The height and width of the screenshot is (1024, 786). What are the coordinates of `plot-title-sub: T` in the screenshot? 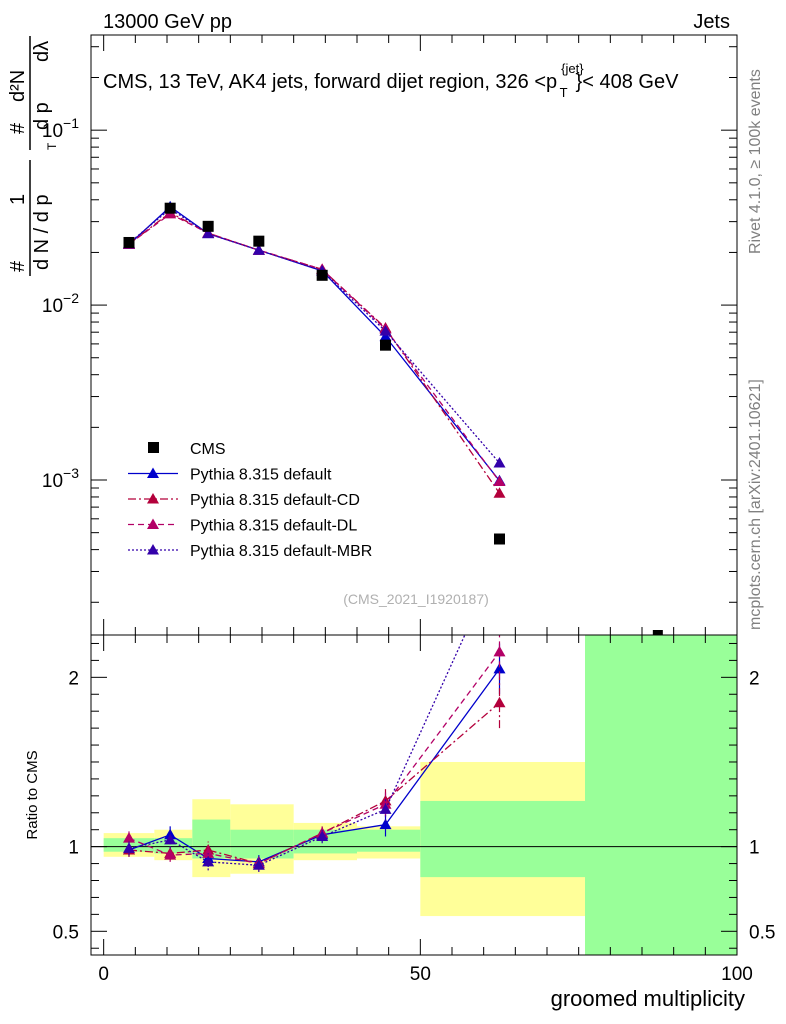 It's located at (564, 92).